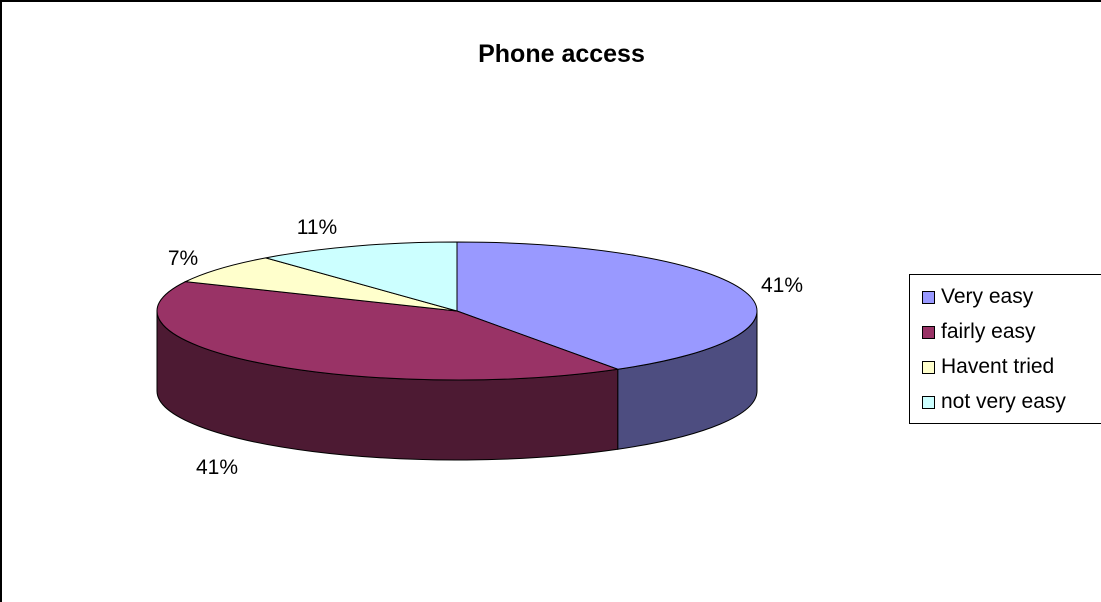  What do you see at coordinates (988, 331) in the screenshot?
I see `legend-label: fairly easy` at bounding box center [988, 331].